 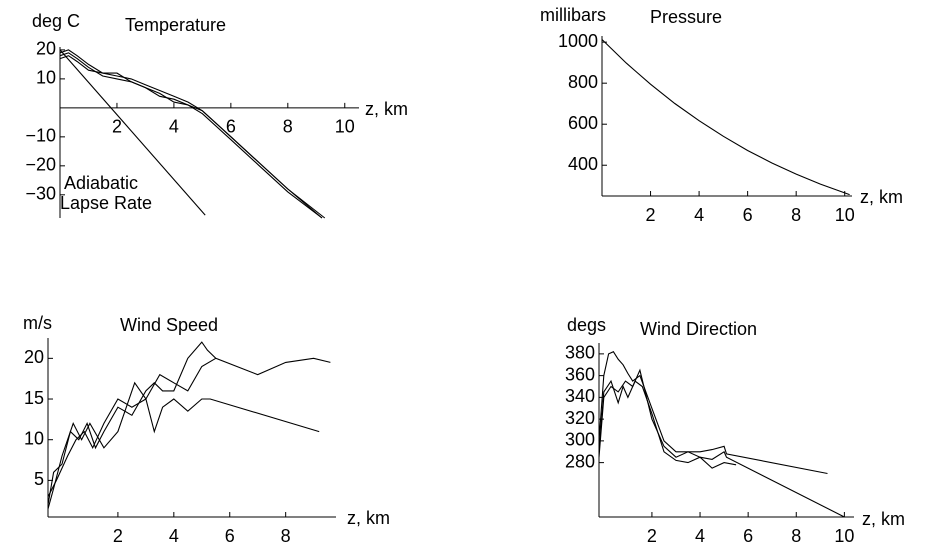 What do you see at coordinates (40, 165) in the screenshot?
I see `y-tick-label: −20` at bounding box center [40, 165].